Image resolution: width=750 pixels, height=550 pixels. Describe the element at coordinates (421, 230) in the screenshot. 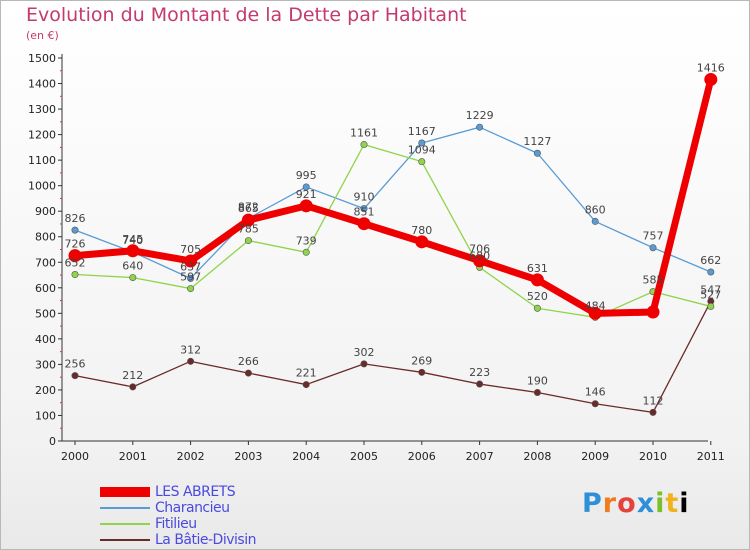

I see `data-label: 780` at that location.